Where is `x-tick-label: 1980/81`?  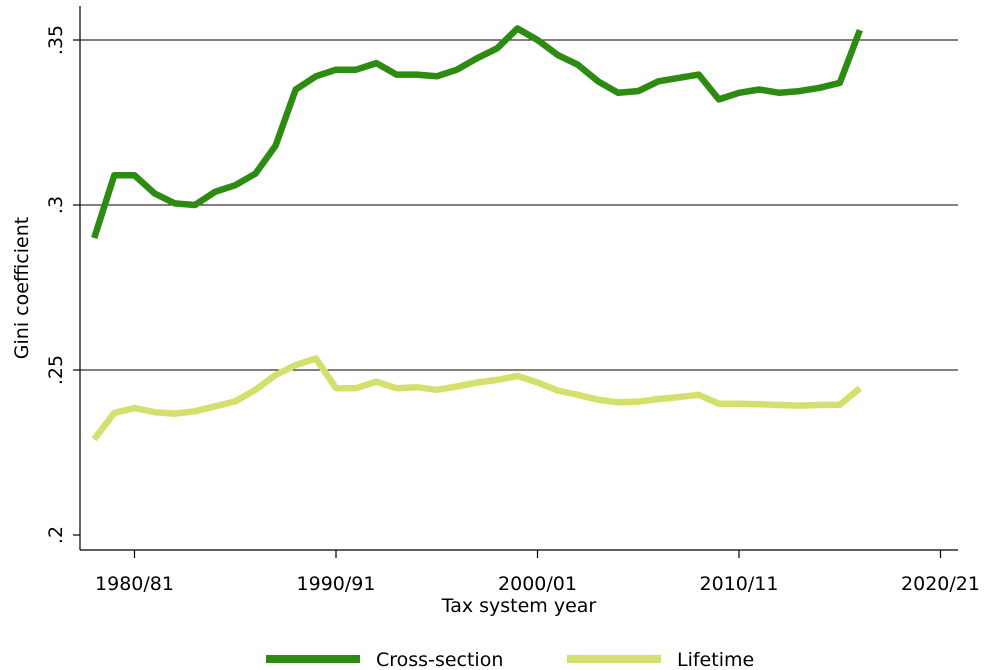
x-tick-label: 1980/81 is located at coordinates (134, 584).